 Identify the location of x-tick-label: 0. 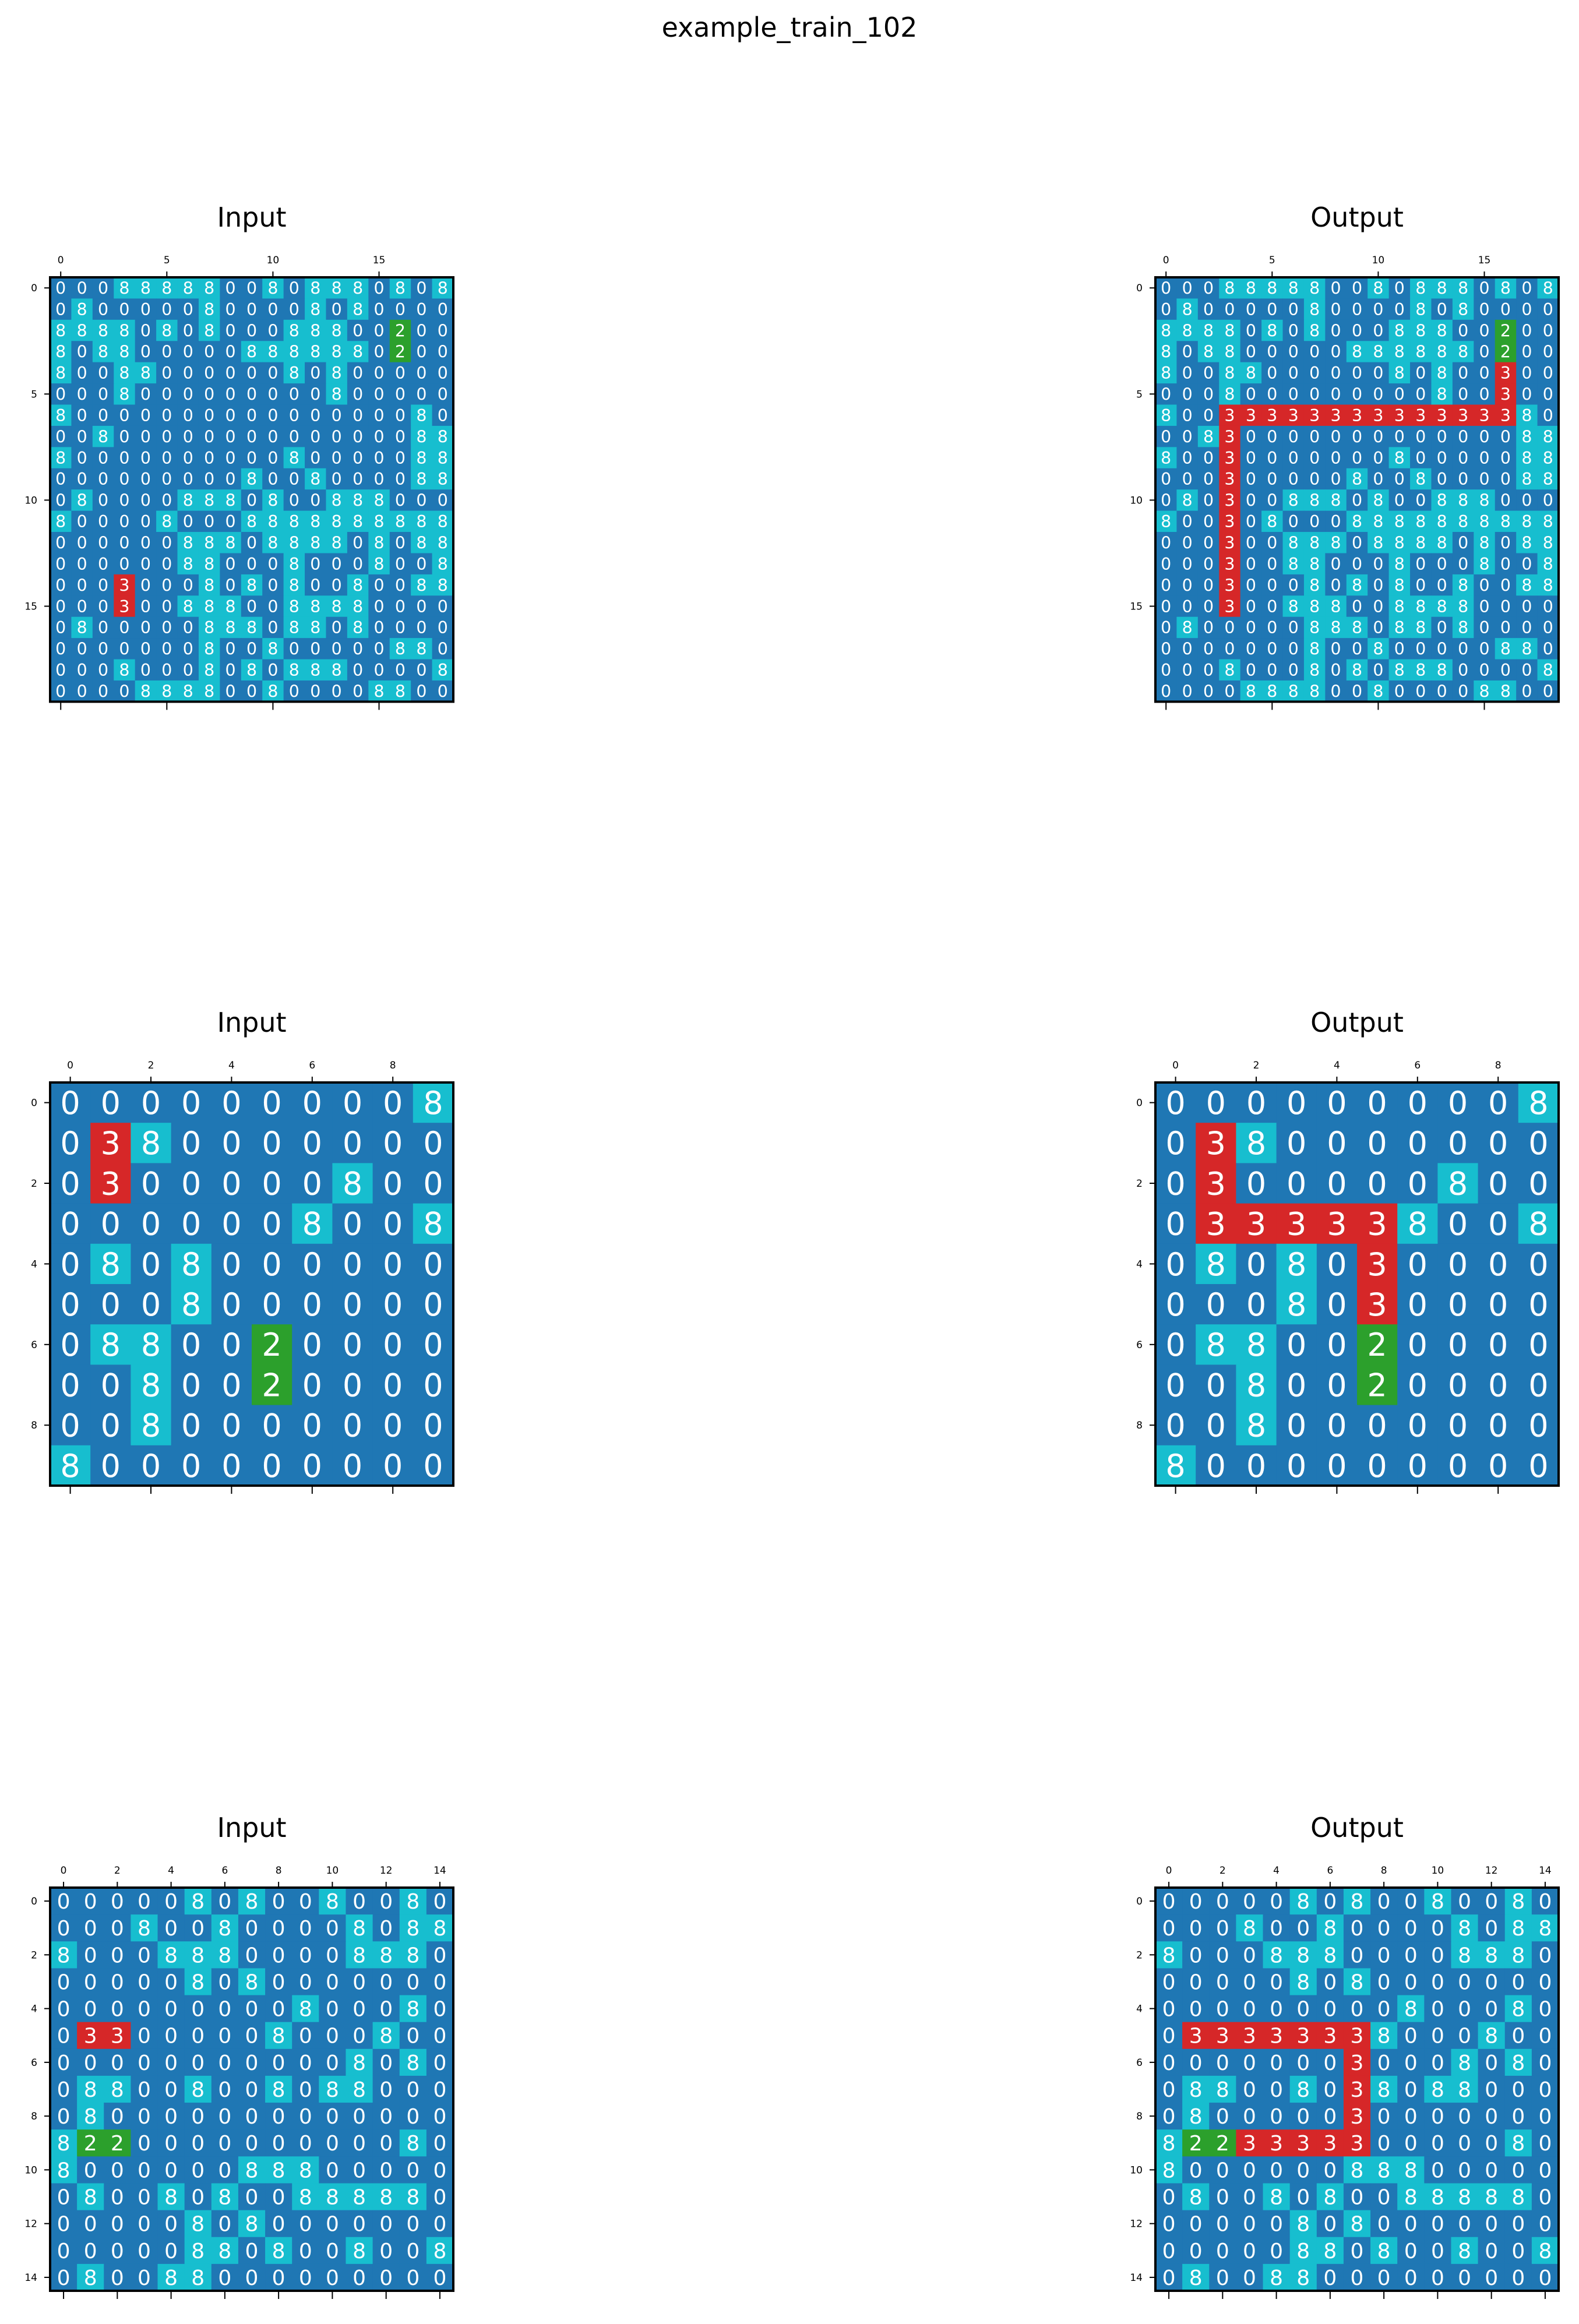
(1166, 260).